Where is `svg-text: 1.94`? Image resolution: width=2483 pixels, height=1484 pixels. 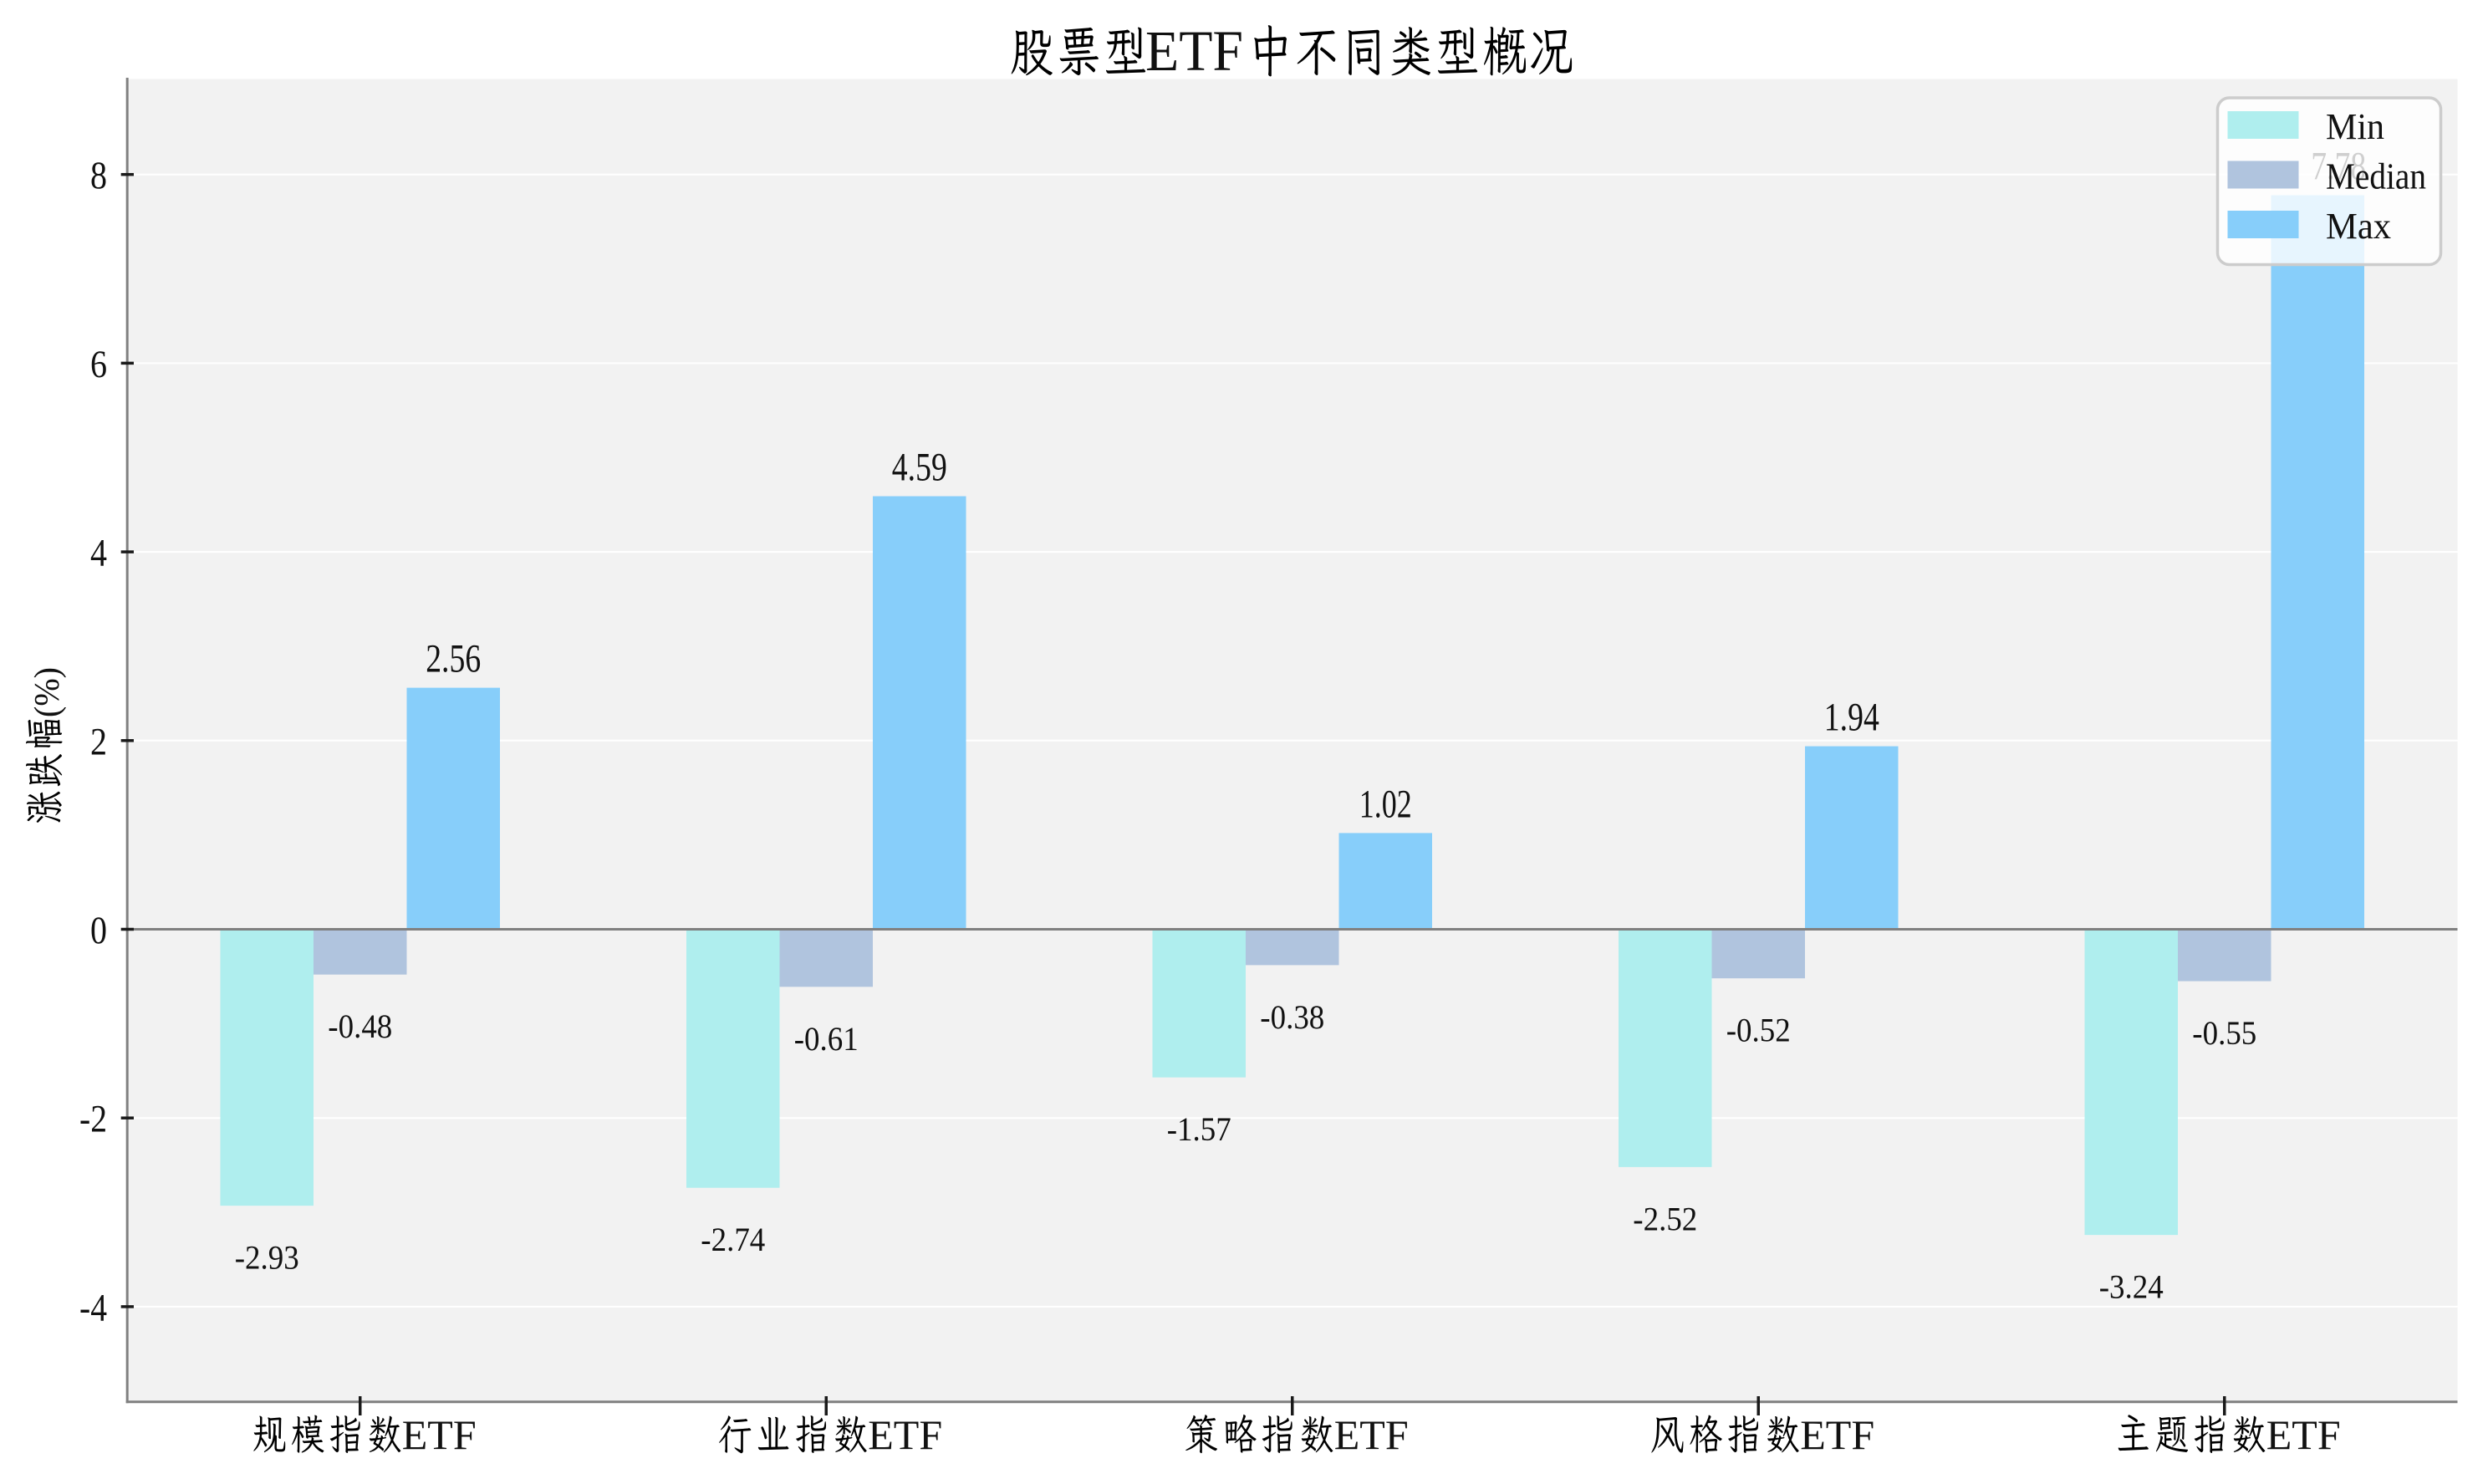
svg-text: 1.94 is located at coordinates (1851, 718).